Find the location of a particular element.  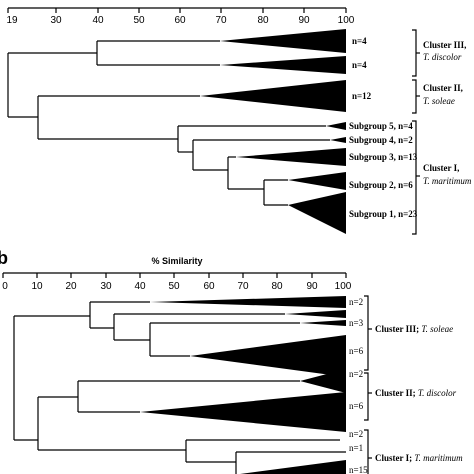

panel-b-tick: 80 is located at coordinates (277, 286).